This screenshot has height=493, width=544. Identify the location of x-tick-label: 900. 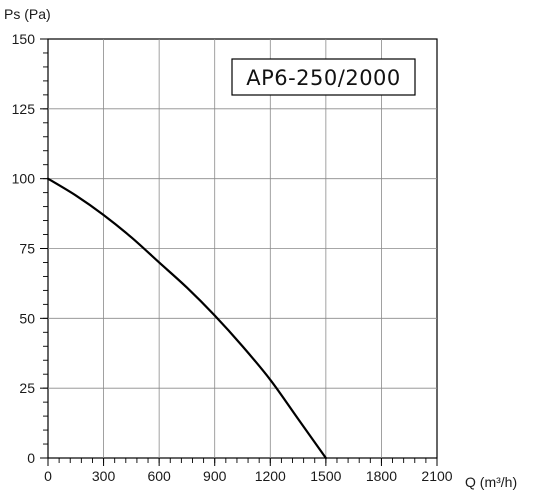
(215, 476).